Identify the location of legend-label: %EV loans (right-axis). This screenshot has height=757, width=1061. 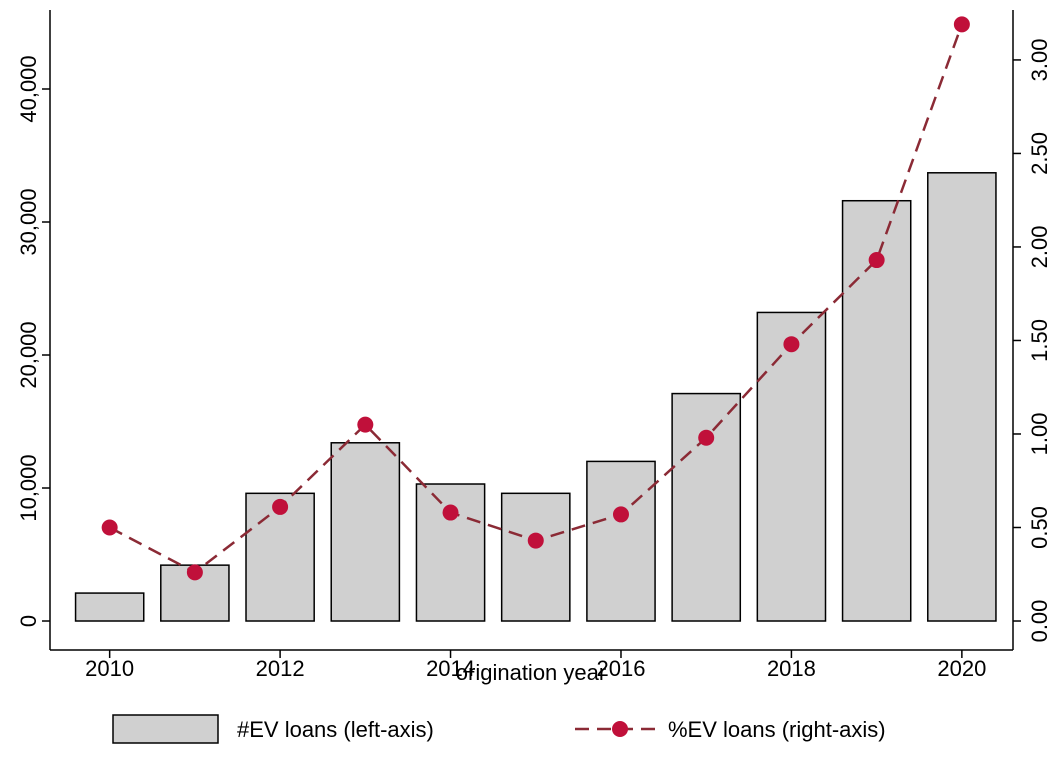
(777, 729).